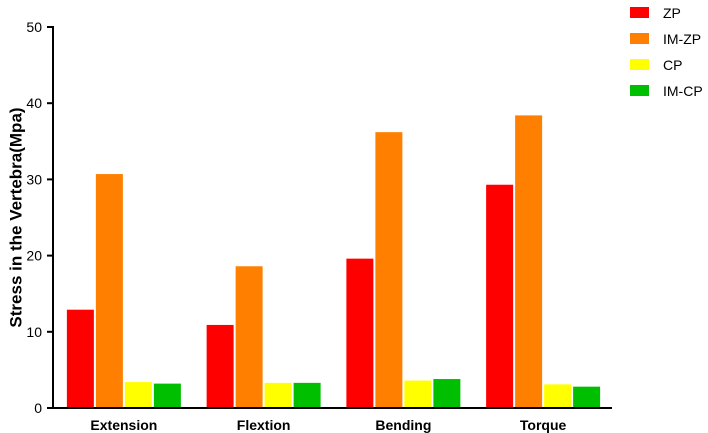 The image size is (708, 433). I want to click on legend-label: CP, so click(672, 65).